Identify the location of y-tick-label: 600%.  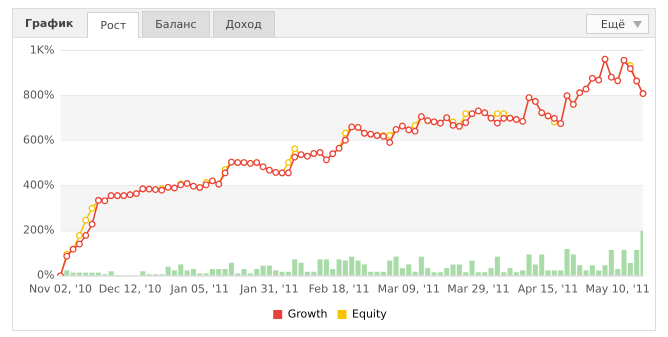
(38, 140).